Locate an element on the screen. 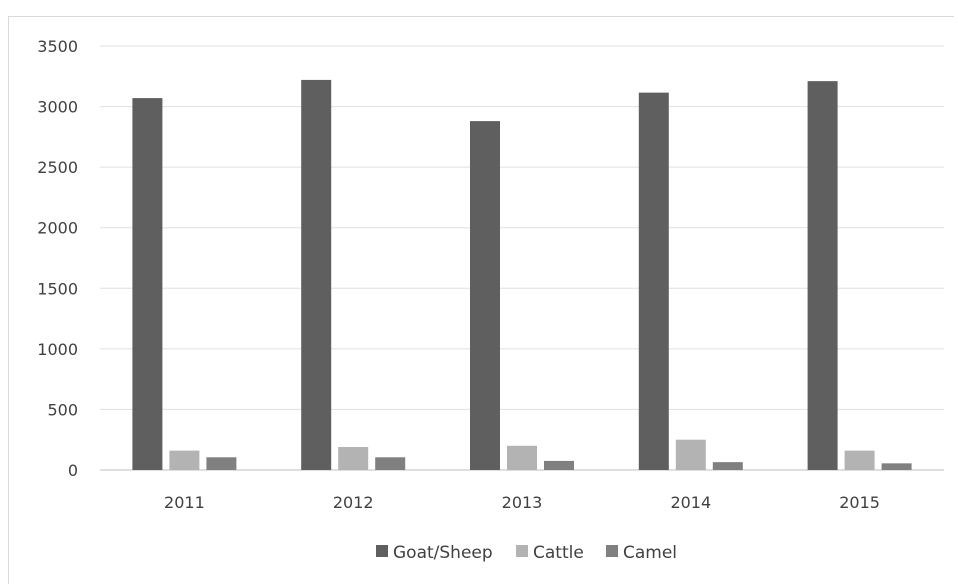 This screenshot has width=958, height=586. y-tick-label: 1500 is located at coordinates (57, 288).